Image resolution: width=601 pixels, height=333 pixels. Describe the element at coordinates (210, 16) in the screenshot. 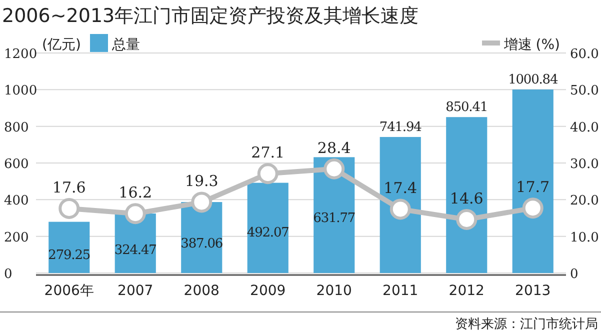

I see `chart-title: 2006~2013年江门市固定资产投资及其增长速度` at that location.